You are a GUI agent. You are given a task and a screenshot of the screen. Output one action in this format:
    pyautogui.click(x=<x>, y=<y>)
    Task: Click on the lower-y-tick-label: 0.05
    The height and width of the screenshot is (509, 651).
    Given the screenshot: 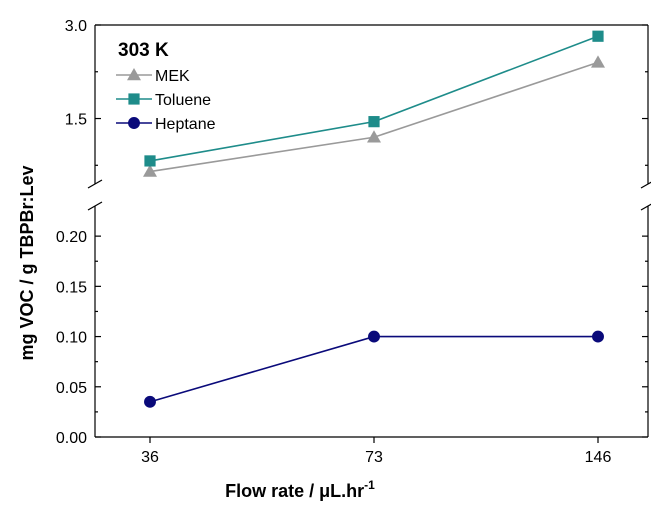 What is the action you would take?
    pyautogui.click(x=71, y=388)
    